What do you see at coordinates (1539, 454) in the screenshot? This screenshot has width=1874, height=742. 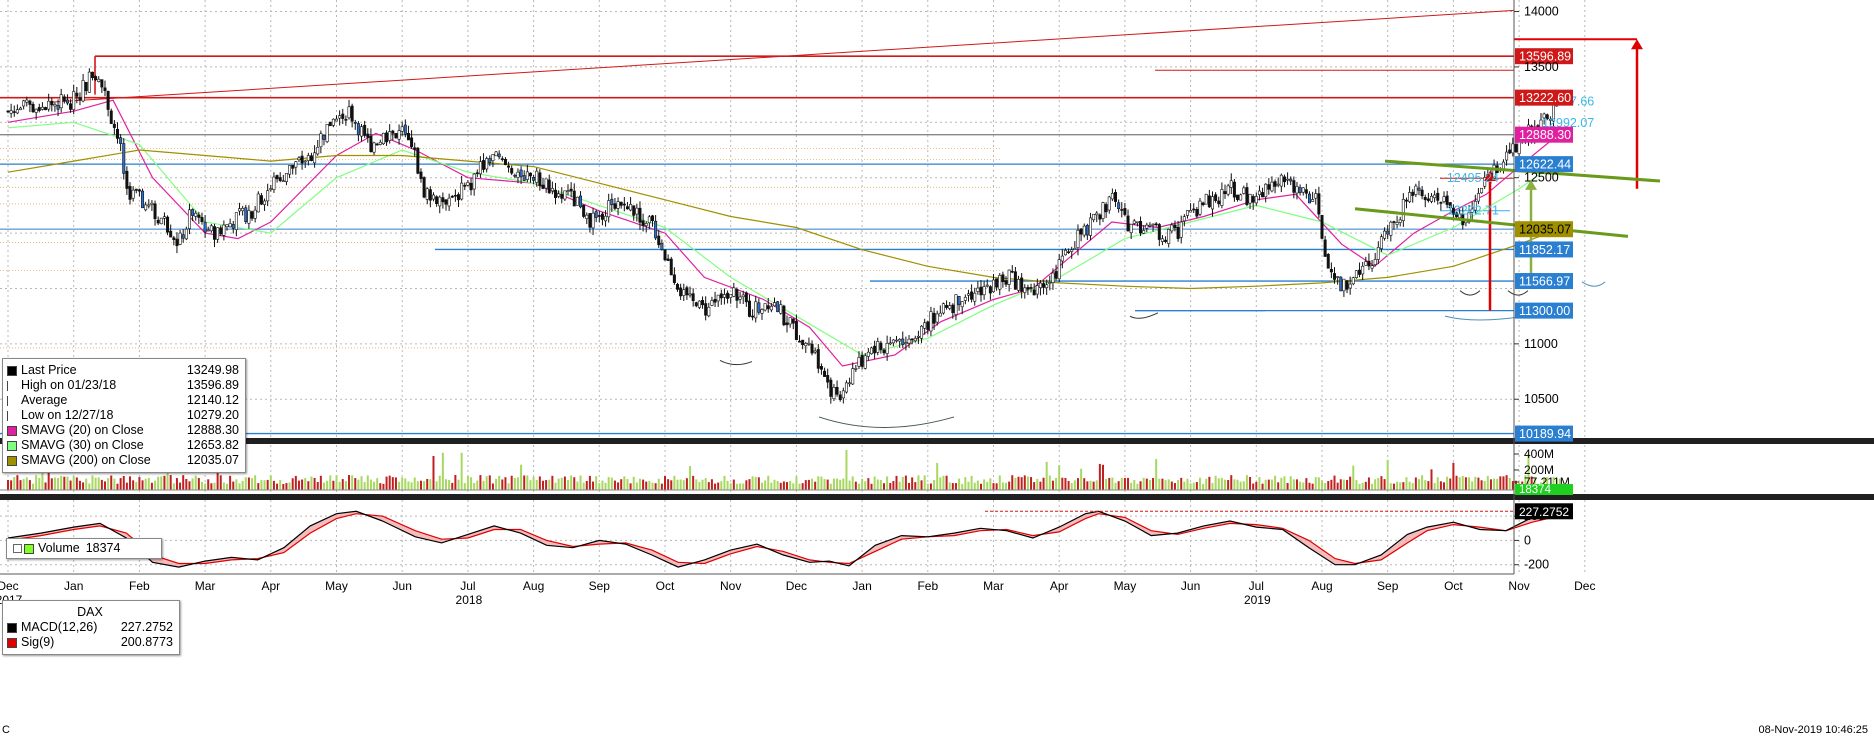 I see `volume-tick-label: 400M` at bounding box center [1539, 454].